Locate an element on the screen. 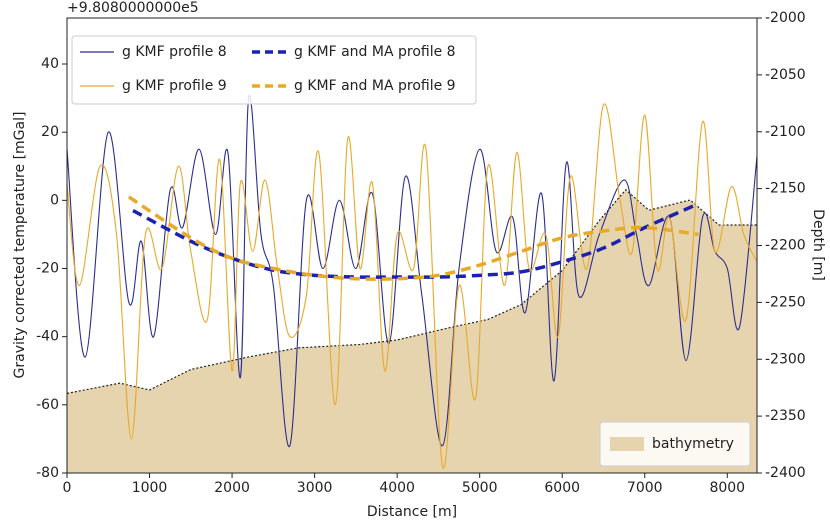  x-tick-label: 6000 is located at coordinates (562, 488).